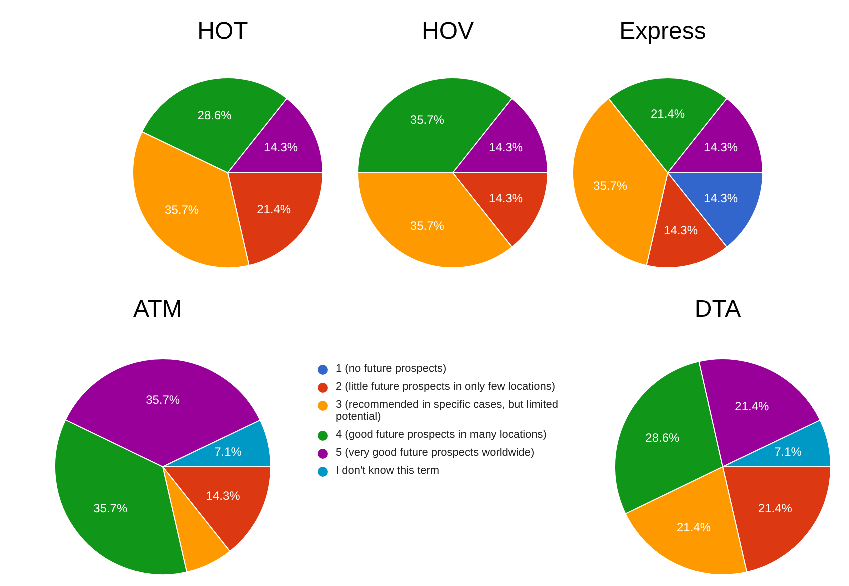 The image size is (849, 586). Describe the element at coordinates (448, 411) in the screenshot. I see `legend-label: 3 (recommended in specific cases, but limited potential)` at that location.